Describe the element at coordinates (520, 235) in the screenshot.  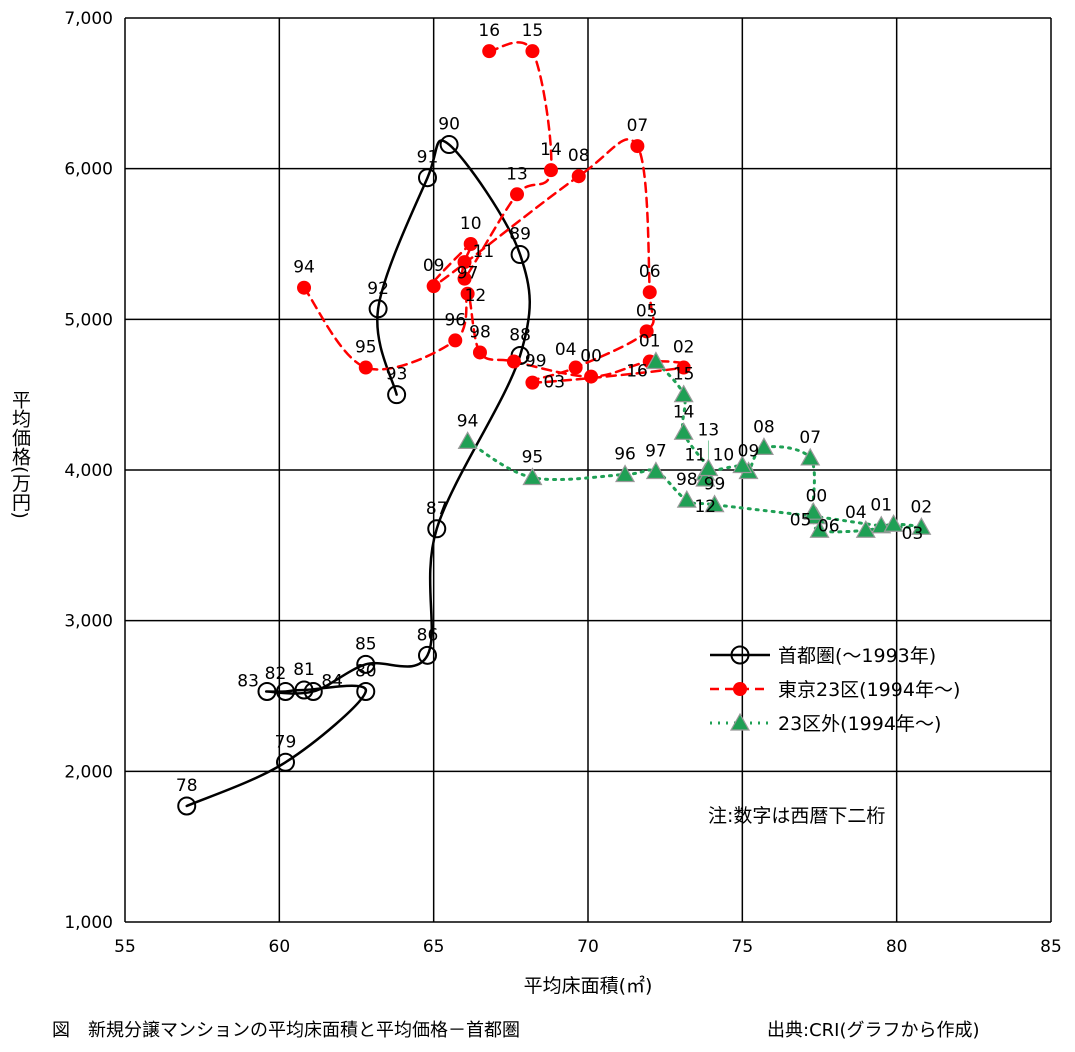
I see `data-label: 89` at that location.